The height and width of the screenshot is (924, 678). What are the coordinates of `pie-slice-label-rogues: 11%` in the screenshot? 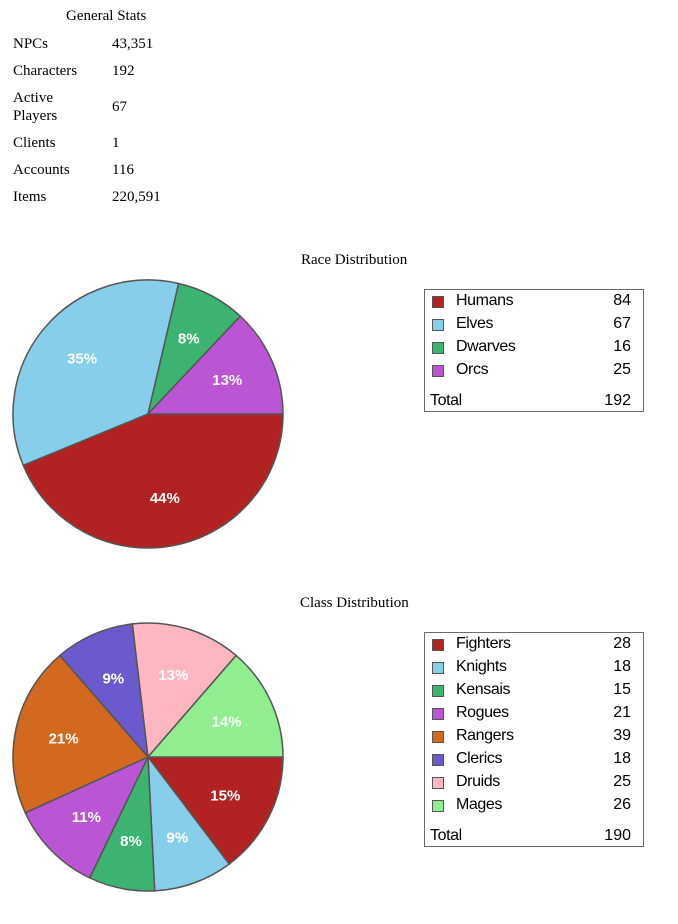 It's located at (86, 817).